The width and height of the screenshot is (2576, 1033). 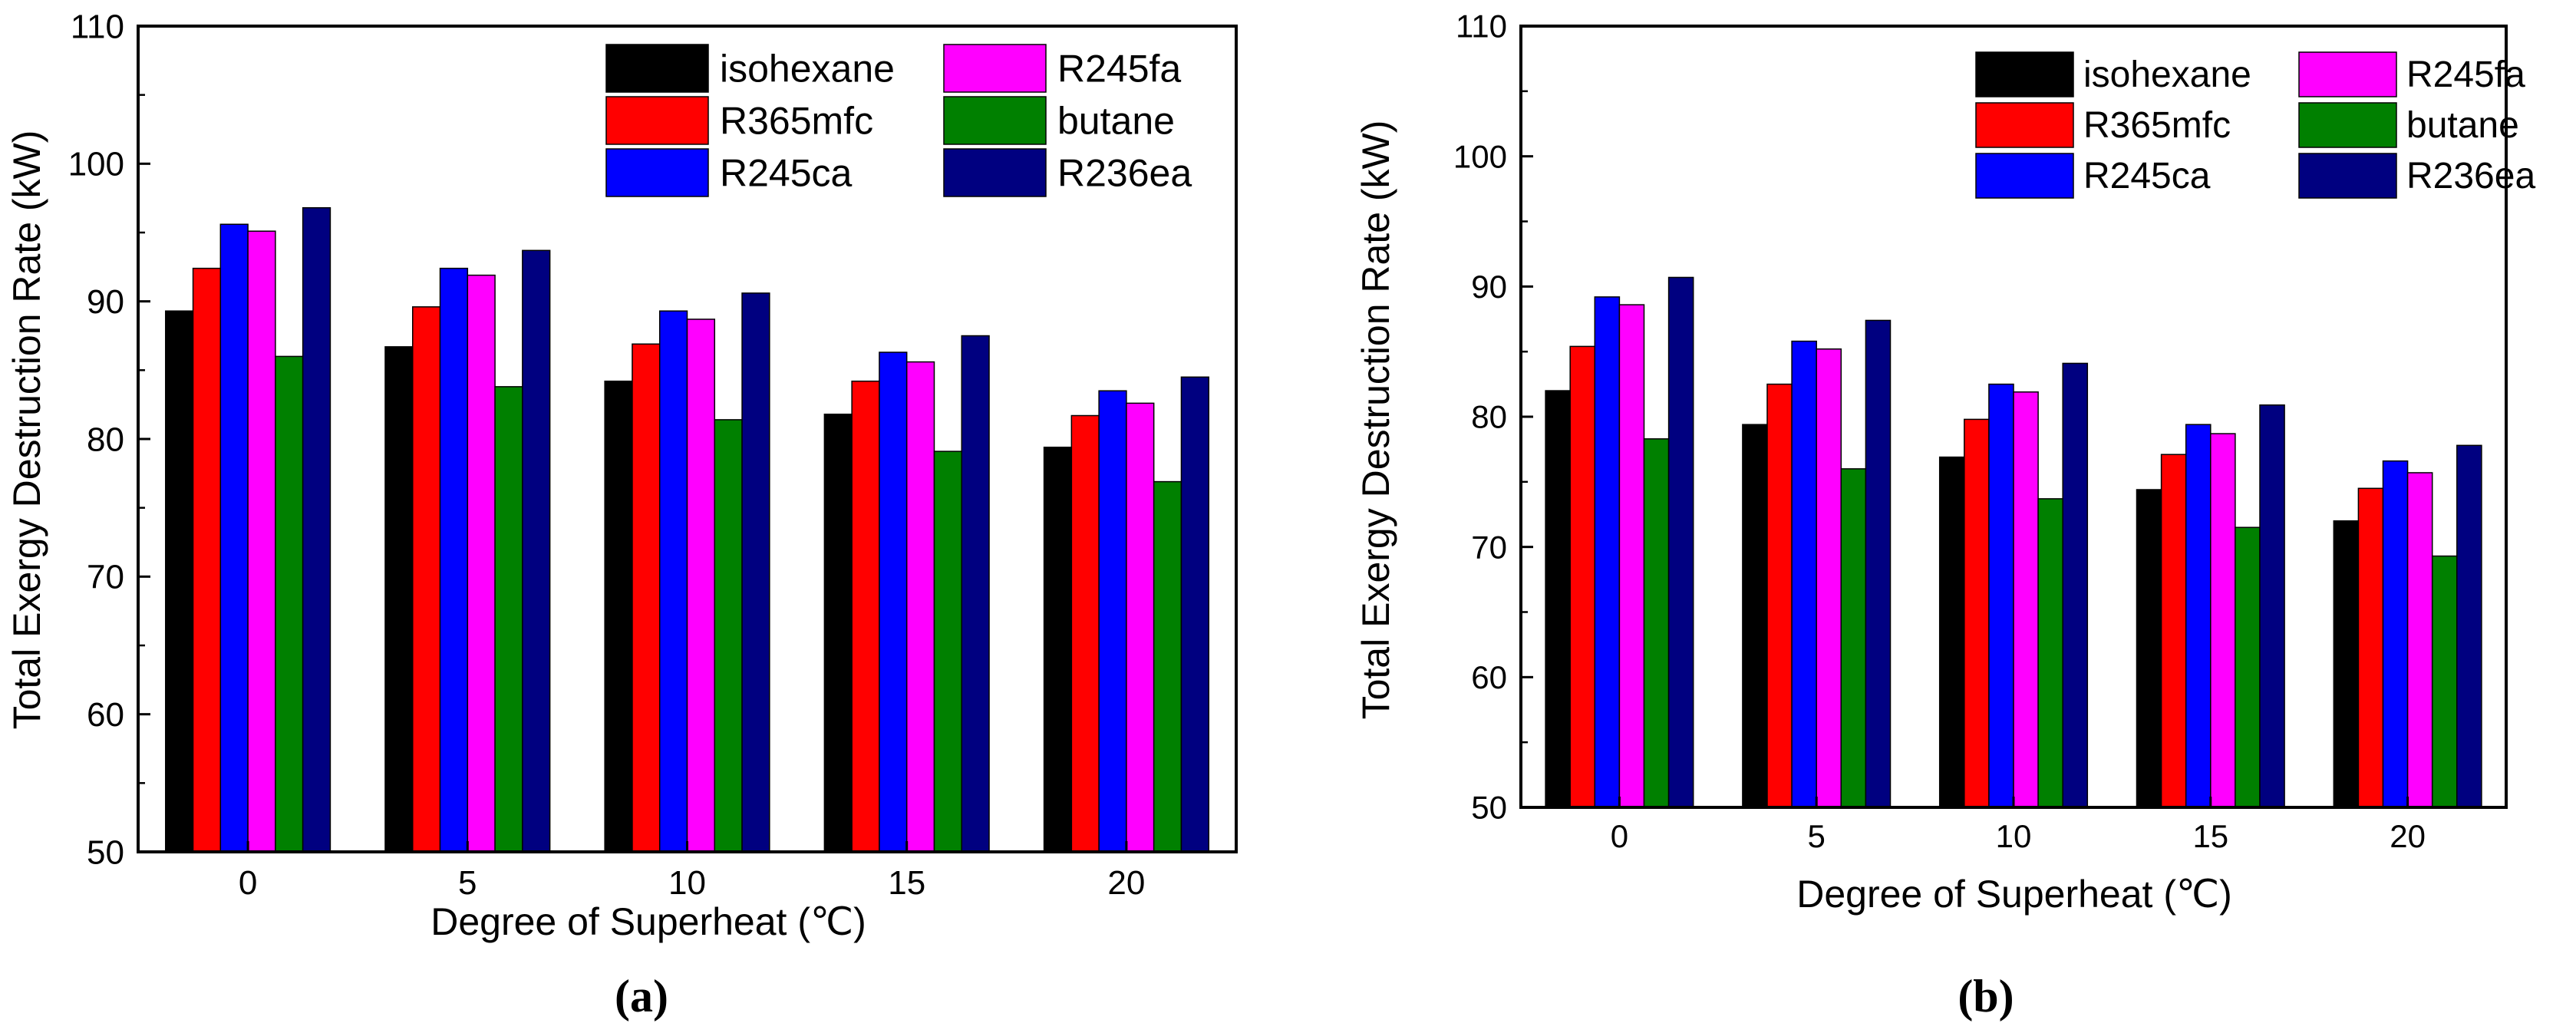 I want to click on x-tick-label: 20, so click(x=1126, y=883).